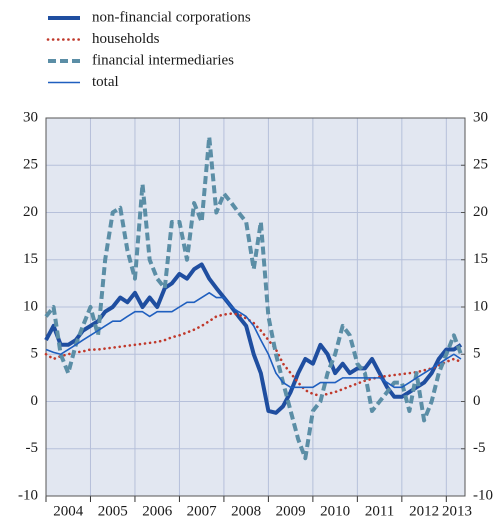  Describe the element at coordinates (483, 495) in the screenshot. I see `y2-tick-label: -10` at that location.